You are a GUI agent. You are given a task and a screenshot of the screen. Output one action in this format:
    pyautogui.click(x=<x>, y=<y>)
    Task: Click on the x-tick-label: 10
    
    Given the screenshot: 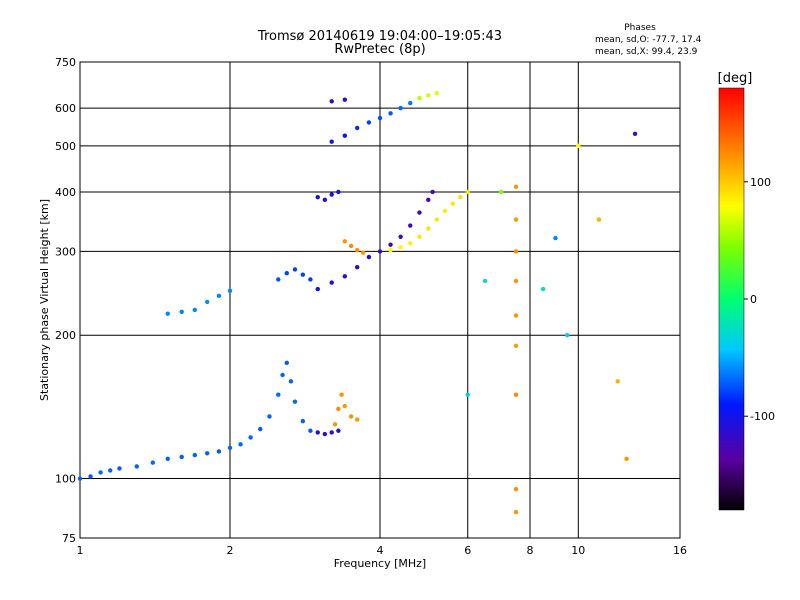 What is the action you would take?
    pyautogui.click(x=578, y=550)
    